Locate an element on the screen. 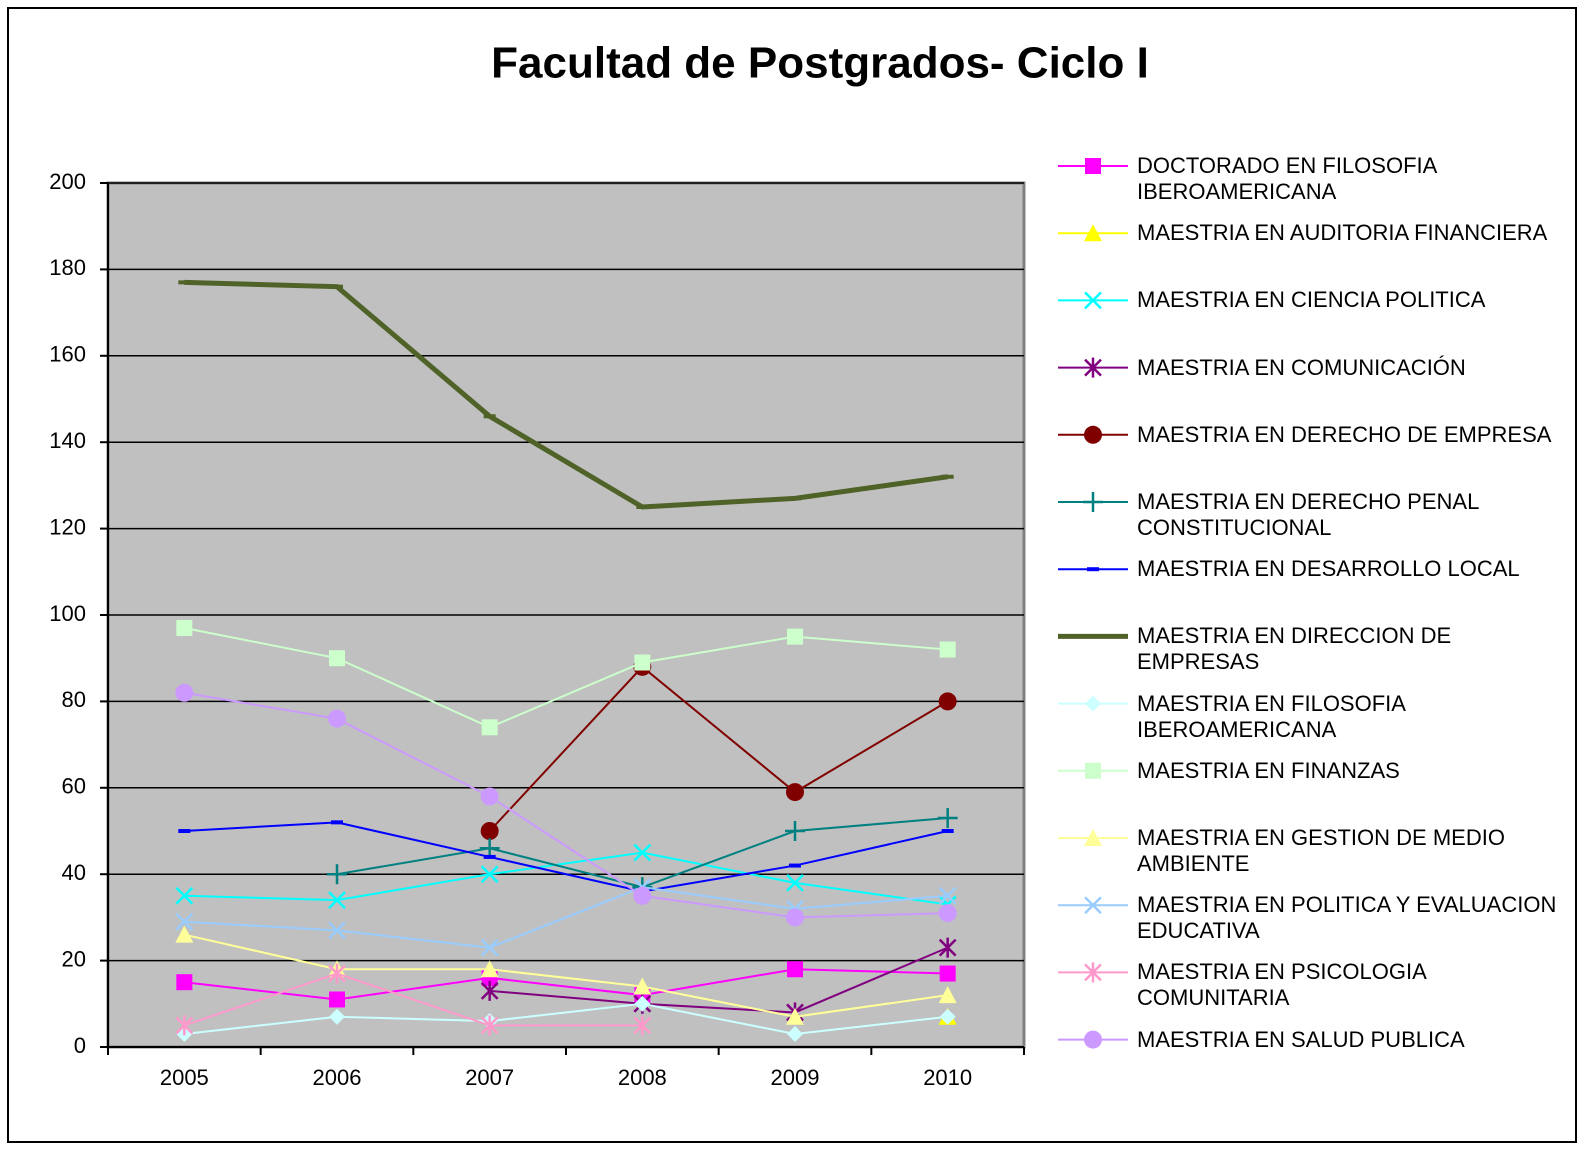 The width and height of the screenshot is (1585, 1149). chart-title: Facultad de Postgrados- Ciclo I is located at coordinates (820, 63).